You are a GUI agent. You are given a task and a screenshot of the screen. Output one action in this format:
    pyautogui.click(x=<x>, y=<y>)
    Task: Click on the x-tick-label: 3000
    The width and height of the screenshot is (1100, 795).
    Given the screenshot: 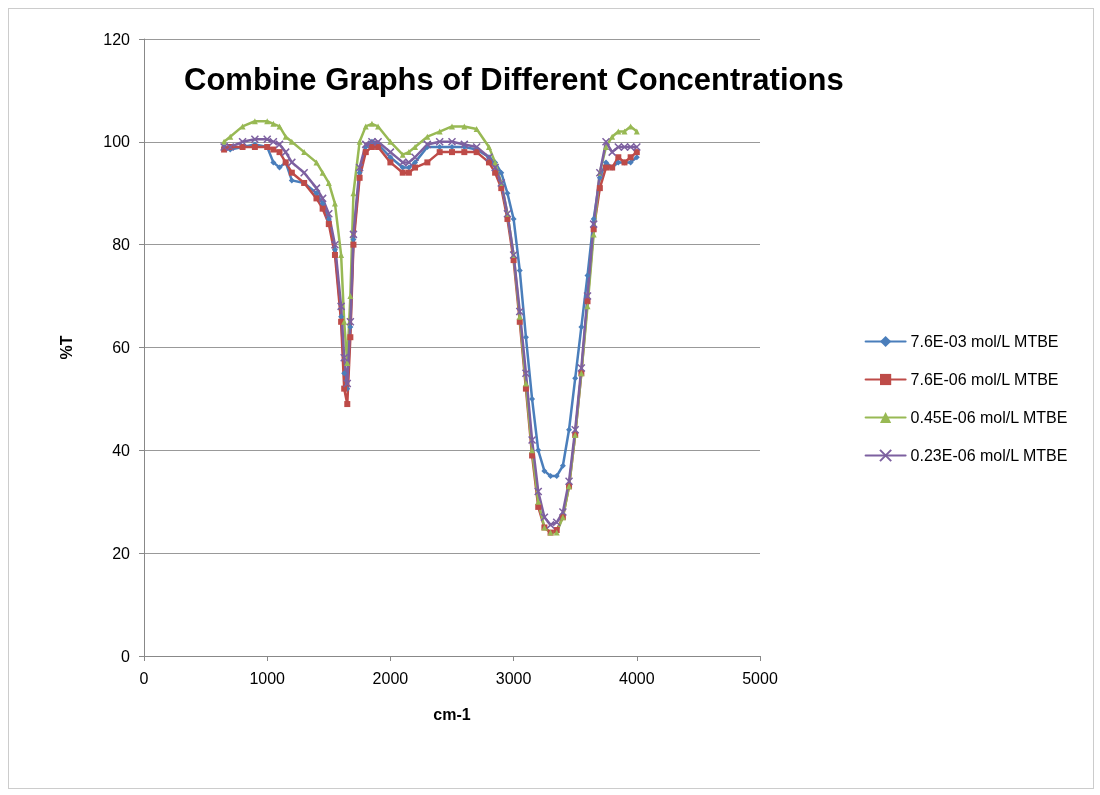 What is the action you would take?
    pyautogui.click(x=513, y=678)
    